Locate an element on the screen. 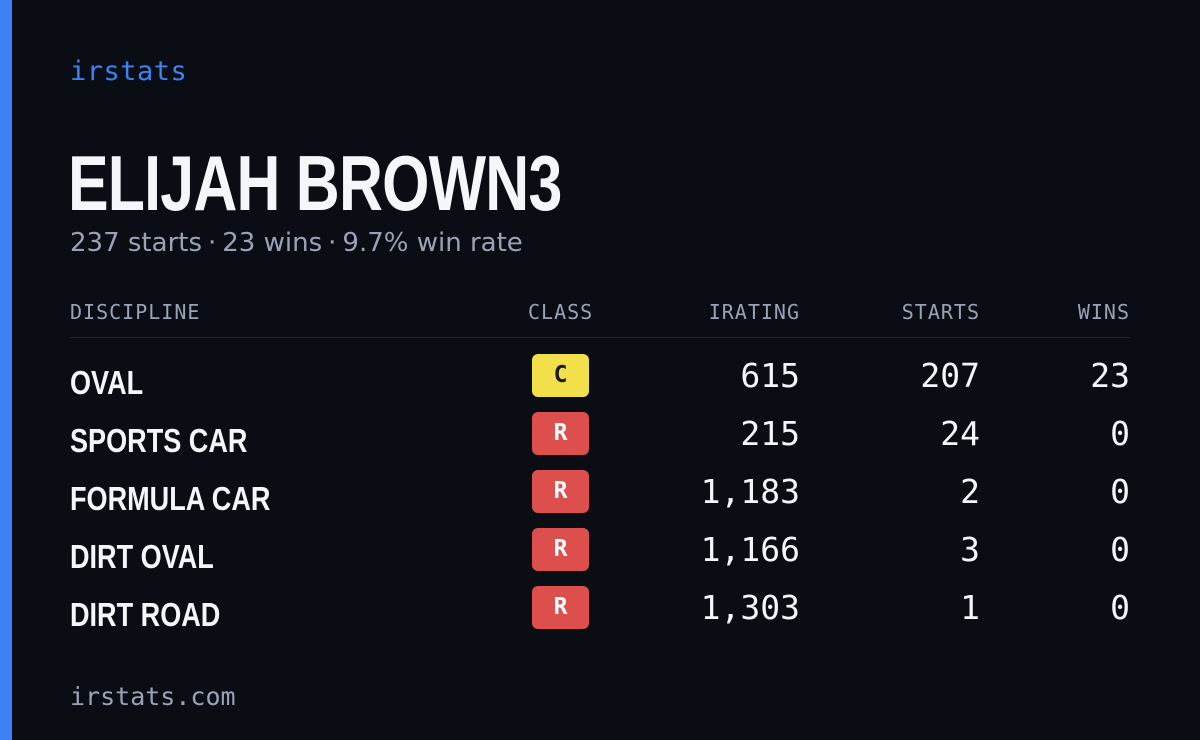 The height and width of the screenshot is (740, 1200). table-row: SPORTS CAR R 215 24 0 is located at coordinates (600, 441).